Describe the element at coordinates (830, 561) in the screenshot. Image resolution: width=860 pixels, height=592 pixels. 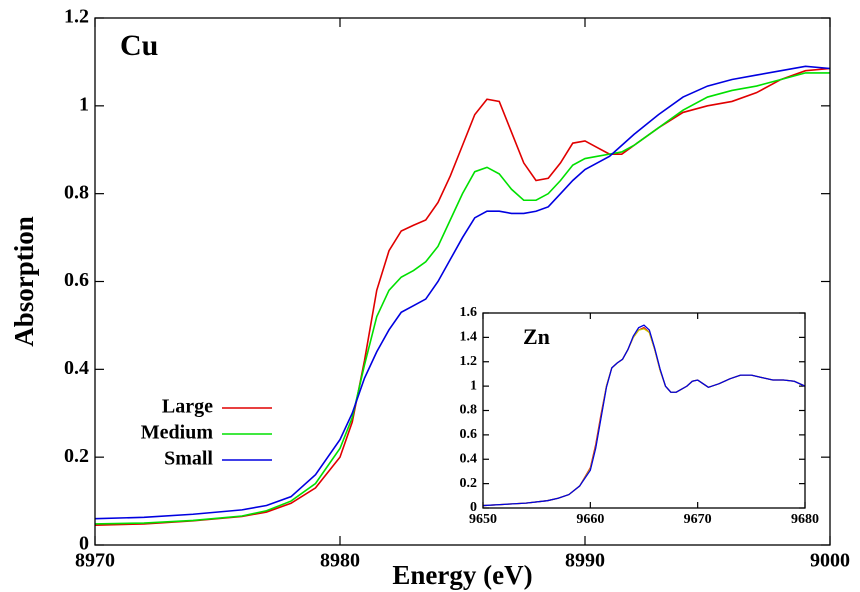
I see `x-tick-label: 9000` at that location.